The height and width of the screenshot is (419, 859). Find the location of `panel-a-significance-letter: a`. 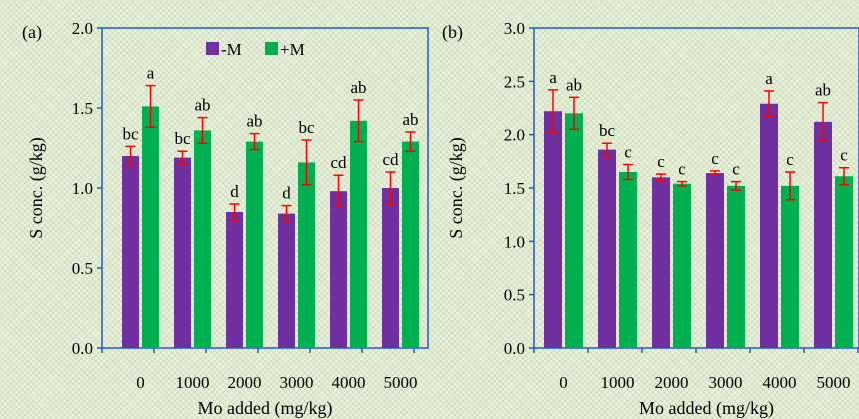

panel-a-significance-letter: a is located at coordinates (151, 73).